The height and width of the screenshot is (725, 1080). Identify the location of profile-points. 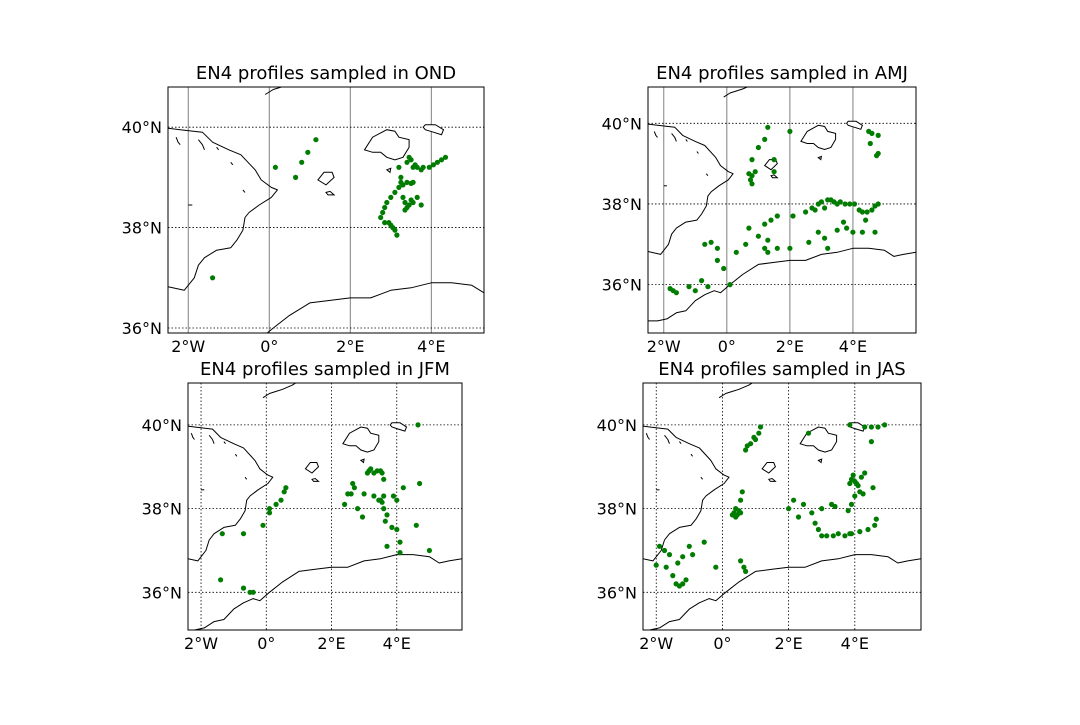
(770, 505).